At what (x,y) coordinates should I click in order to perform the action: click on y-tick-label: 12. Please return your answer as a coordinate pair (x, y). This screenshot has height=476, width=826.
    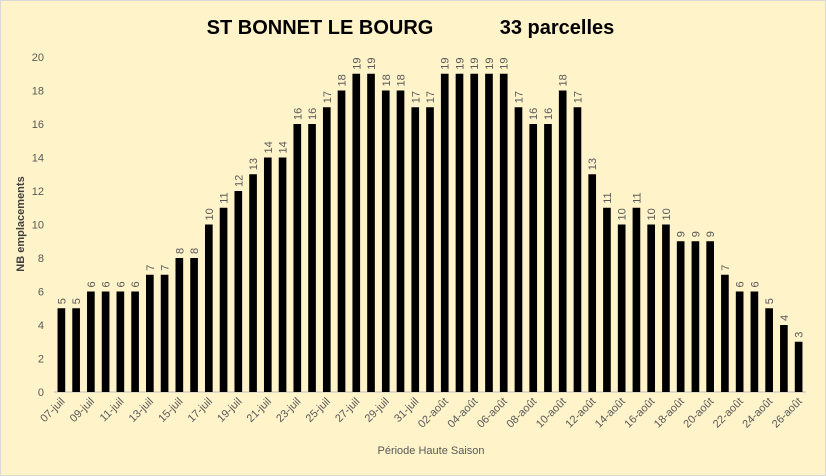
    Looking at the image, I should click on (38, 192).